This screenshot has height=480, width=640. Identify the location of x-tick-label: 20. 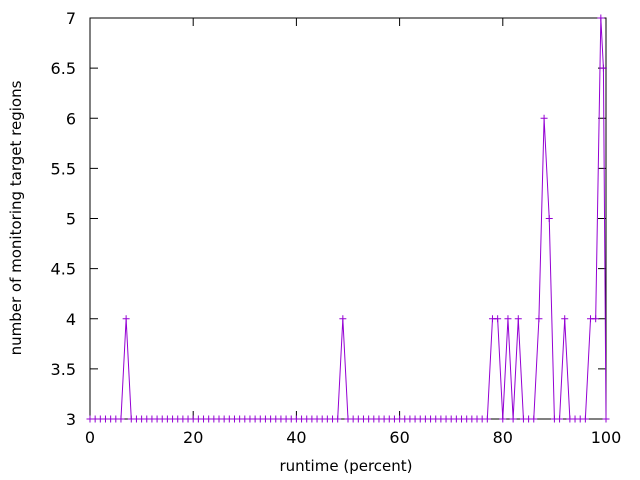
(193, 437).